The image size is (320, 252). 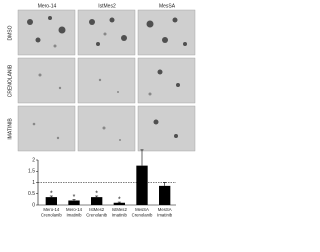 What do you see at coordinates (33, 183) in the screenshot?
I see `y-tick-label: 1` at bounding box center [33, 183].